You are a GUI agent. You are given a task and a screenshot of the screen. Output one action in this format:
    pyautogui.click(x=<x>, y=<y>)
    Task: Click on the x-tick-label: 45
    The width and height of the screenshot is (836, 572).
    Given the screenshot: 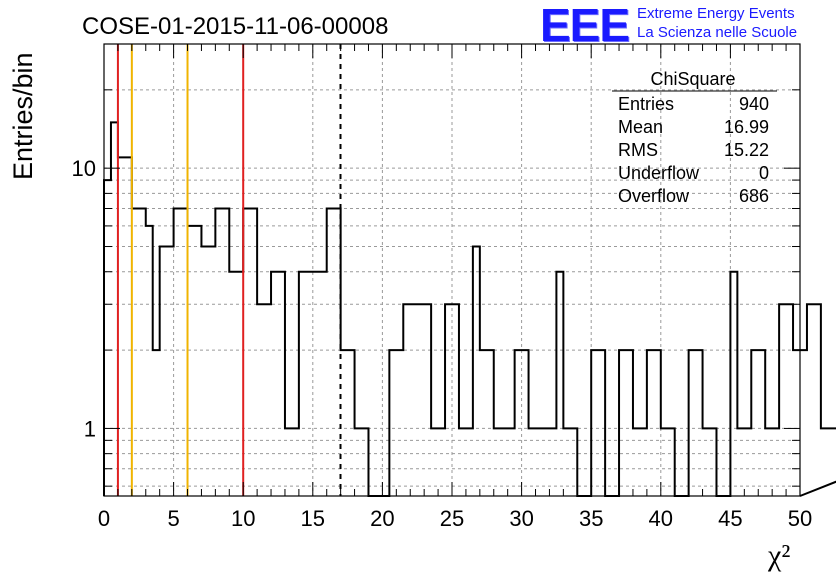 What is the action you would take?
    pyautogui.click(x=730, y=518)
    